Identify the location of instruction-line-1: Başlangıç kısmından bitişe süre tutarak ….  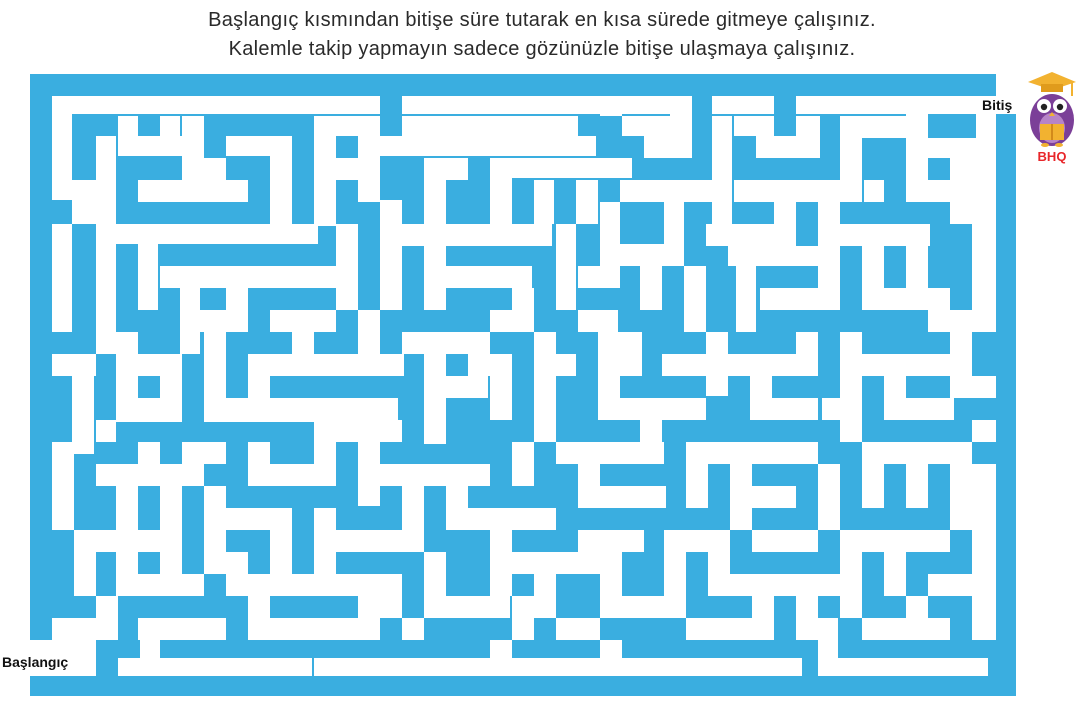
(542, 20).